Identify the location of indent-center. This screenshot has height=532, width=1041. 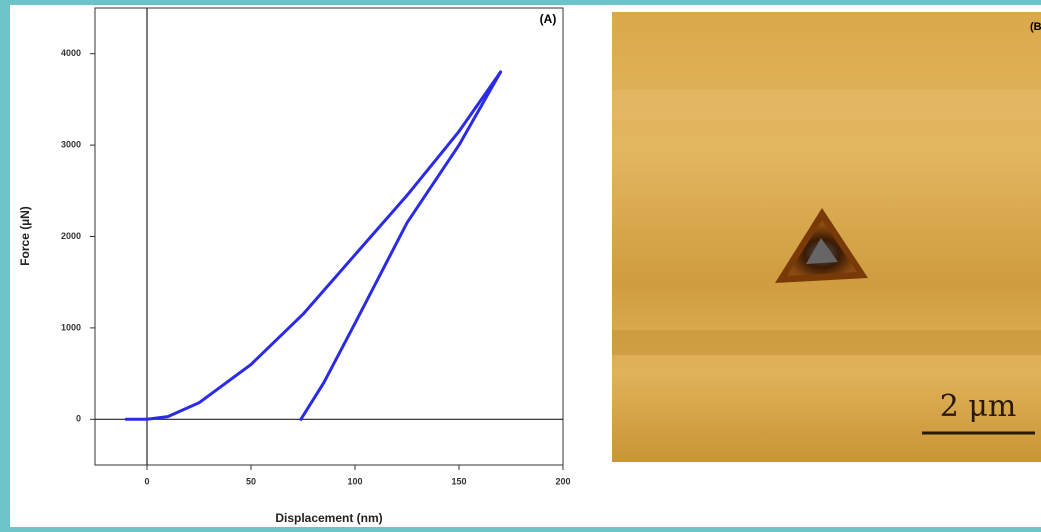
(822, 251).